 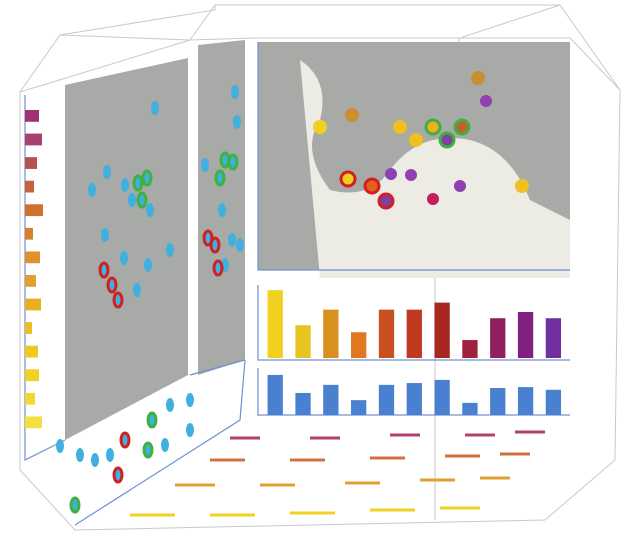 What do you see at coordinates (126, 249) in the screenshot?
I see `map-left` at bounding box center [126, 249].